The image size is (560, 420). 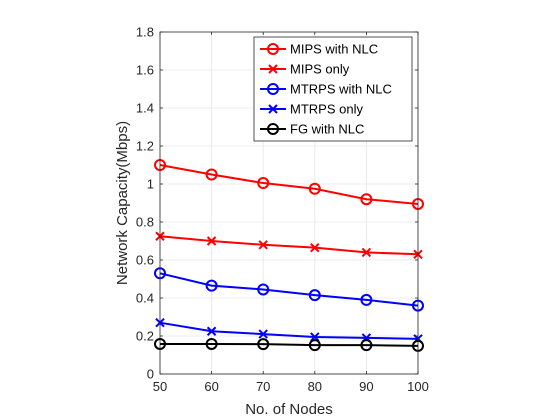 I want to click on y-tick-label: 0.2, so click(x=145, y=336).